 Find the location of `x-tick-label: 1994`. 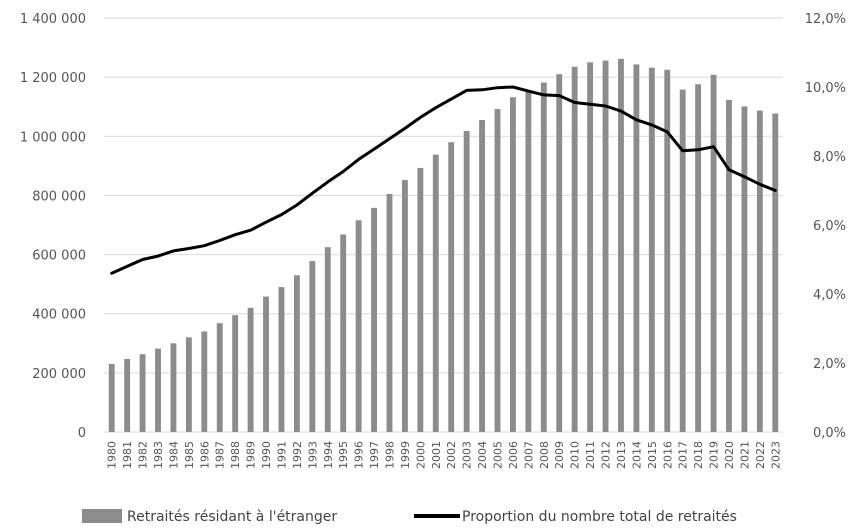

x-tick-label: 1994 is located at coordinates (328, 455).